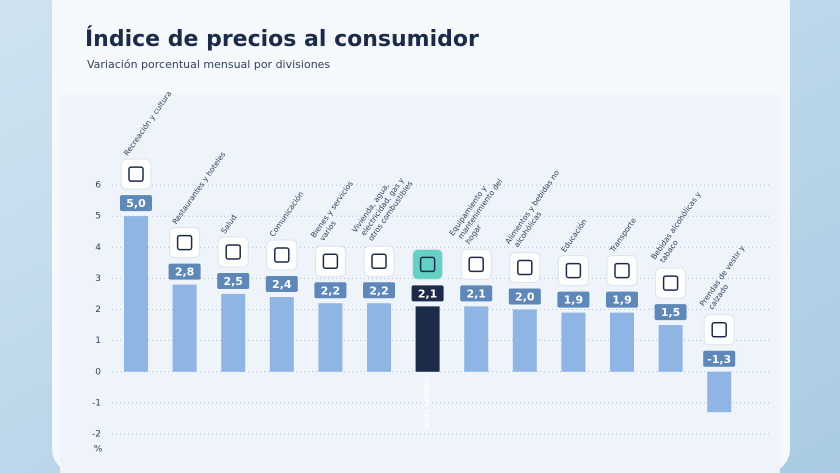  What do you see at coordinates (98, 372) in the screenshot?
I see `y-tick-label: 0` at bounding box center [98, 372].